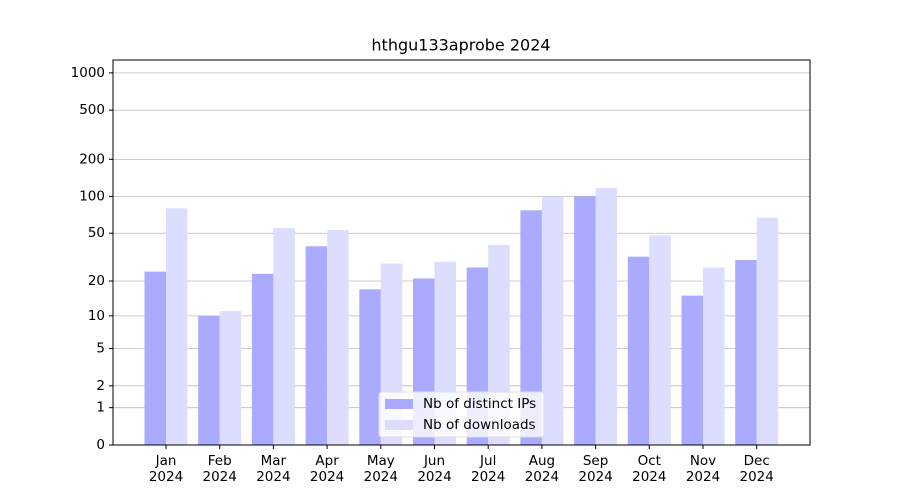 The width and height of the screenshot is (900, 500). Describe the element at coordinates (479, 404) in the screenshot. I see `legend-label: Nb of distinct IPs` at that location.